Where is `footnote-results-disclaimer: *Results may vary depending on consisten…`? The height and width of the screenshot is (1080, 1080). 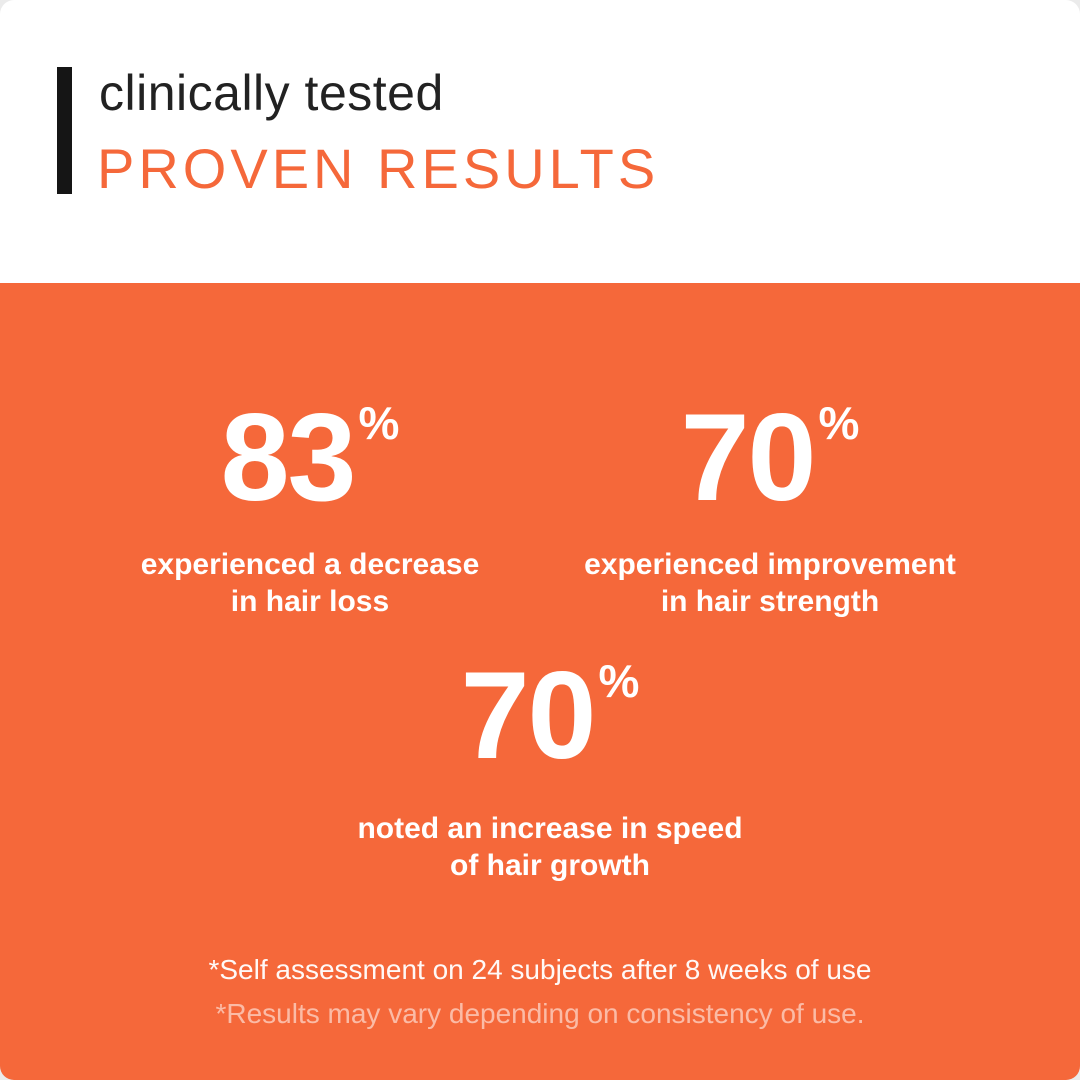 footnote-results-disclaimer: *Results may vary depending on consisten… is located at coordinates (540, 1013).